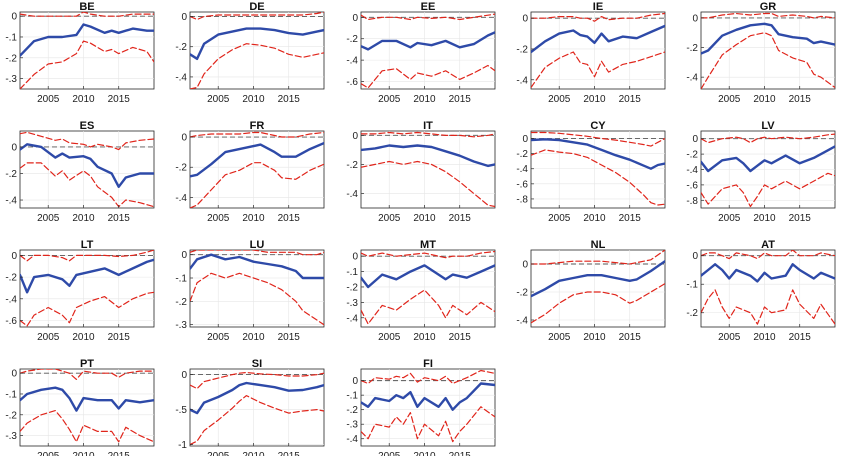 The image size is (850, 456). What do you see at coordinates (181, 410) in the screenshot?
I see `y-tick-label: -.5` at bounding box center [181, 410].